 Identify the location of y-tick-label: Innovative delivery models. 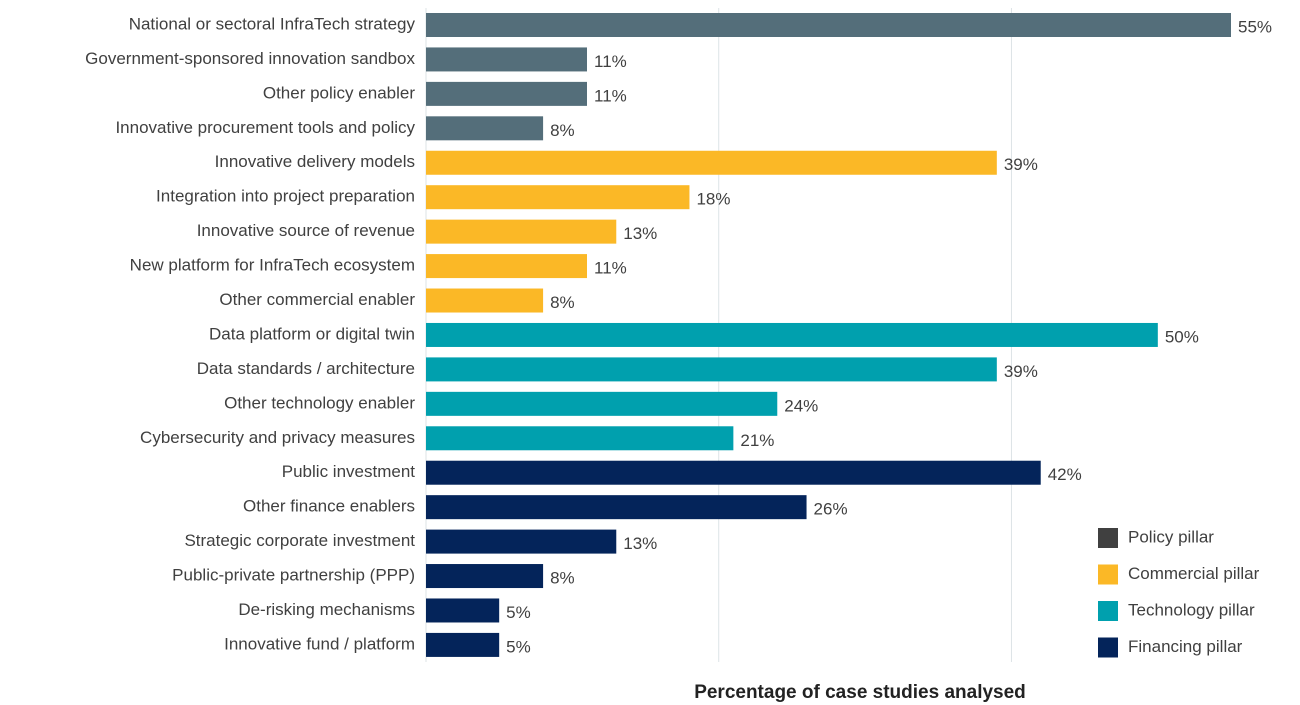
(315, 161).